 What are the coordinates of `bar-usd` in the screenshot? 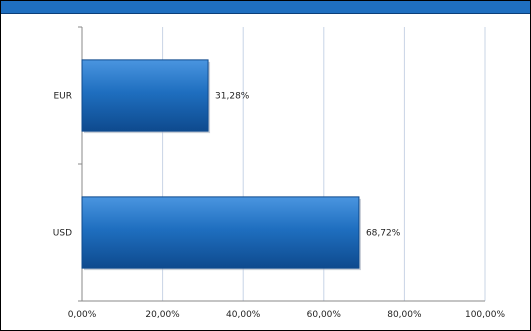 It's located at (220, 232).